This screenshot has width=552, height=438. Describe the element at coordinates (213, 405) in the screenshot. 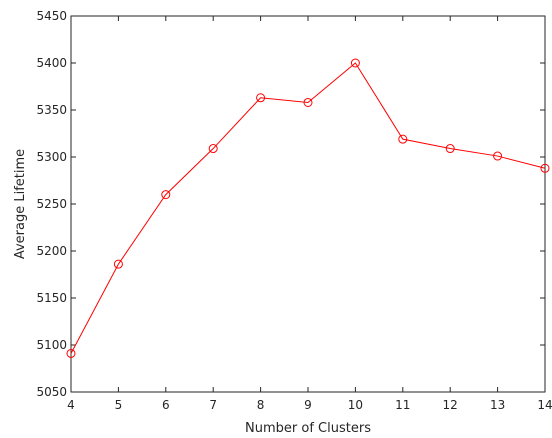

I see `x-tick-label: 7` at that location.